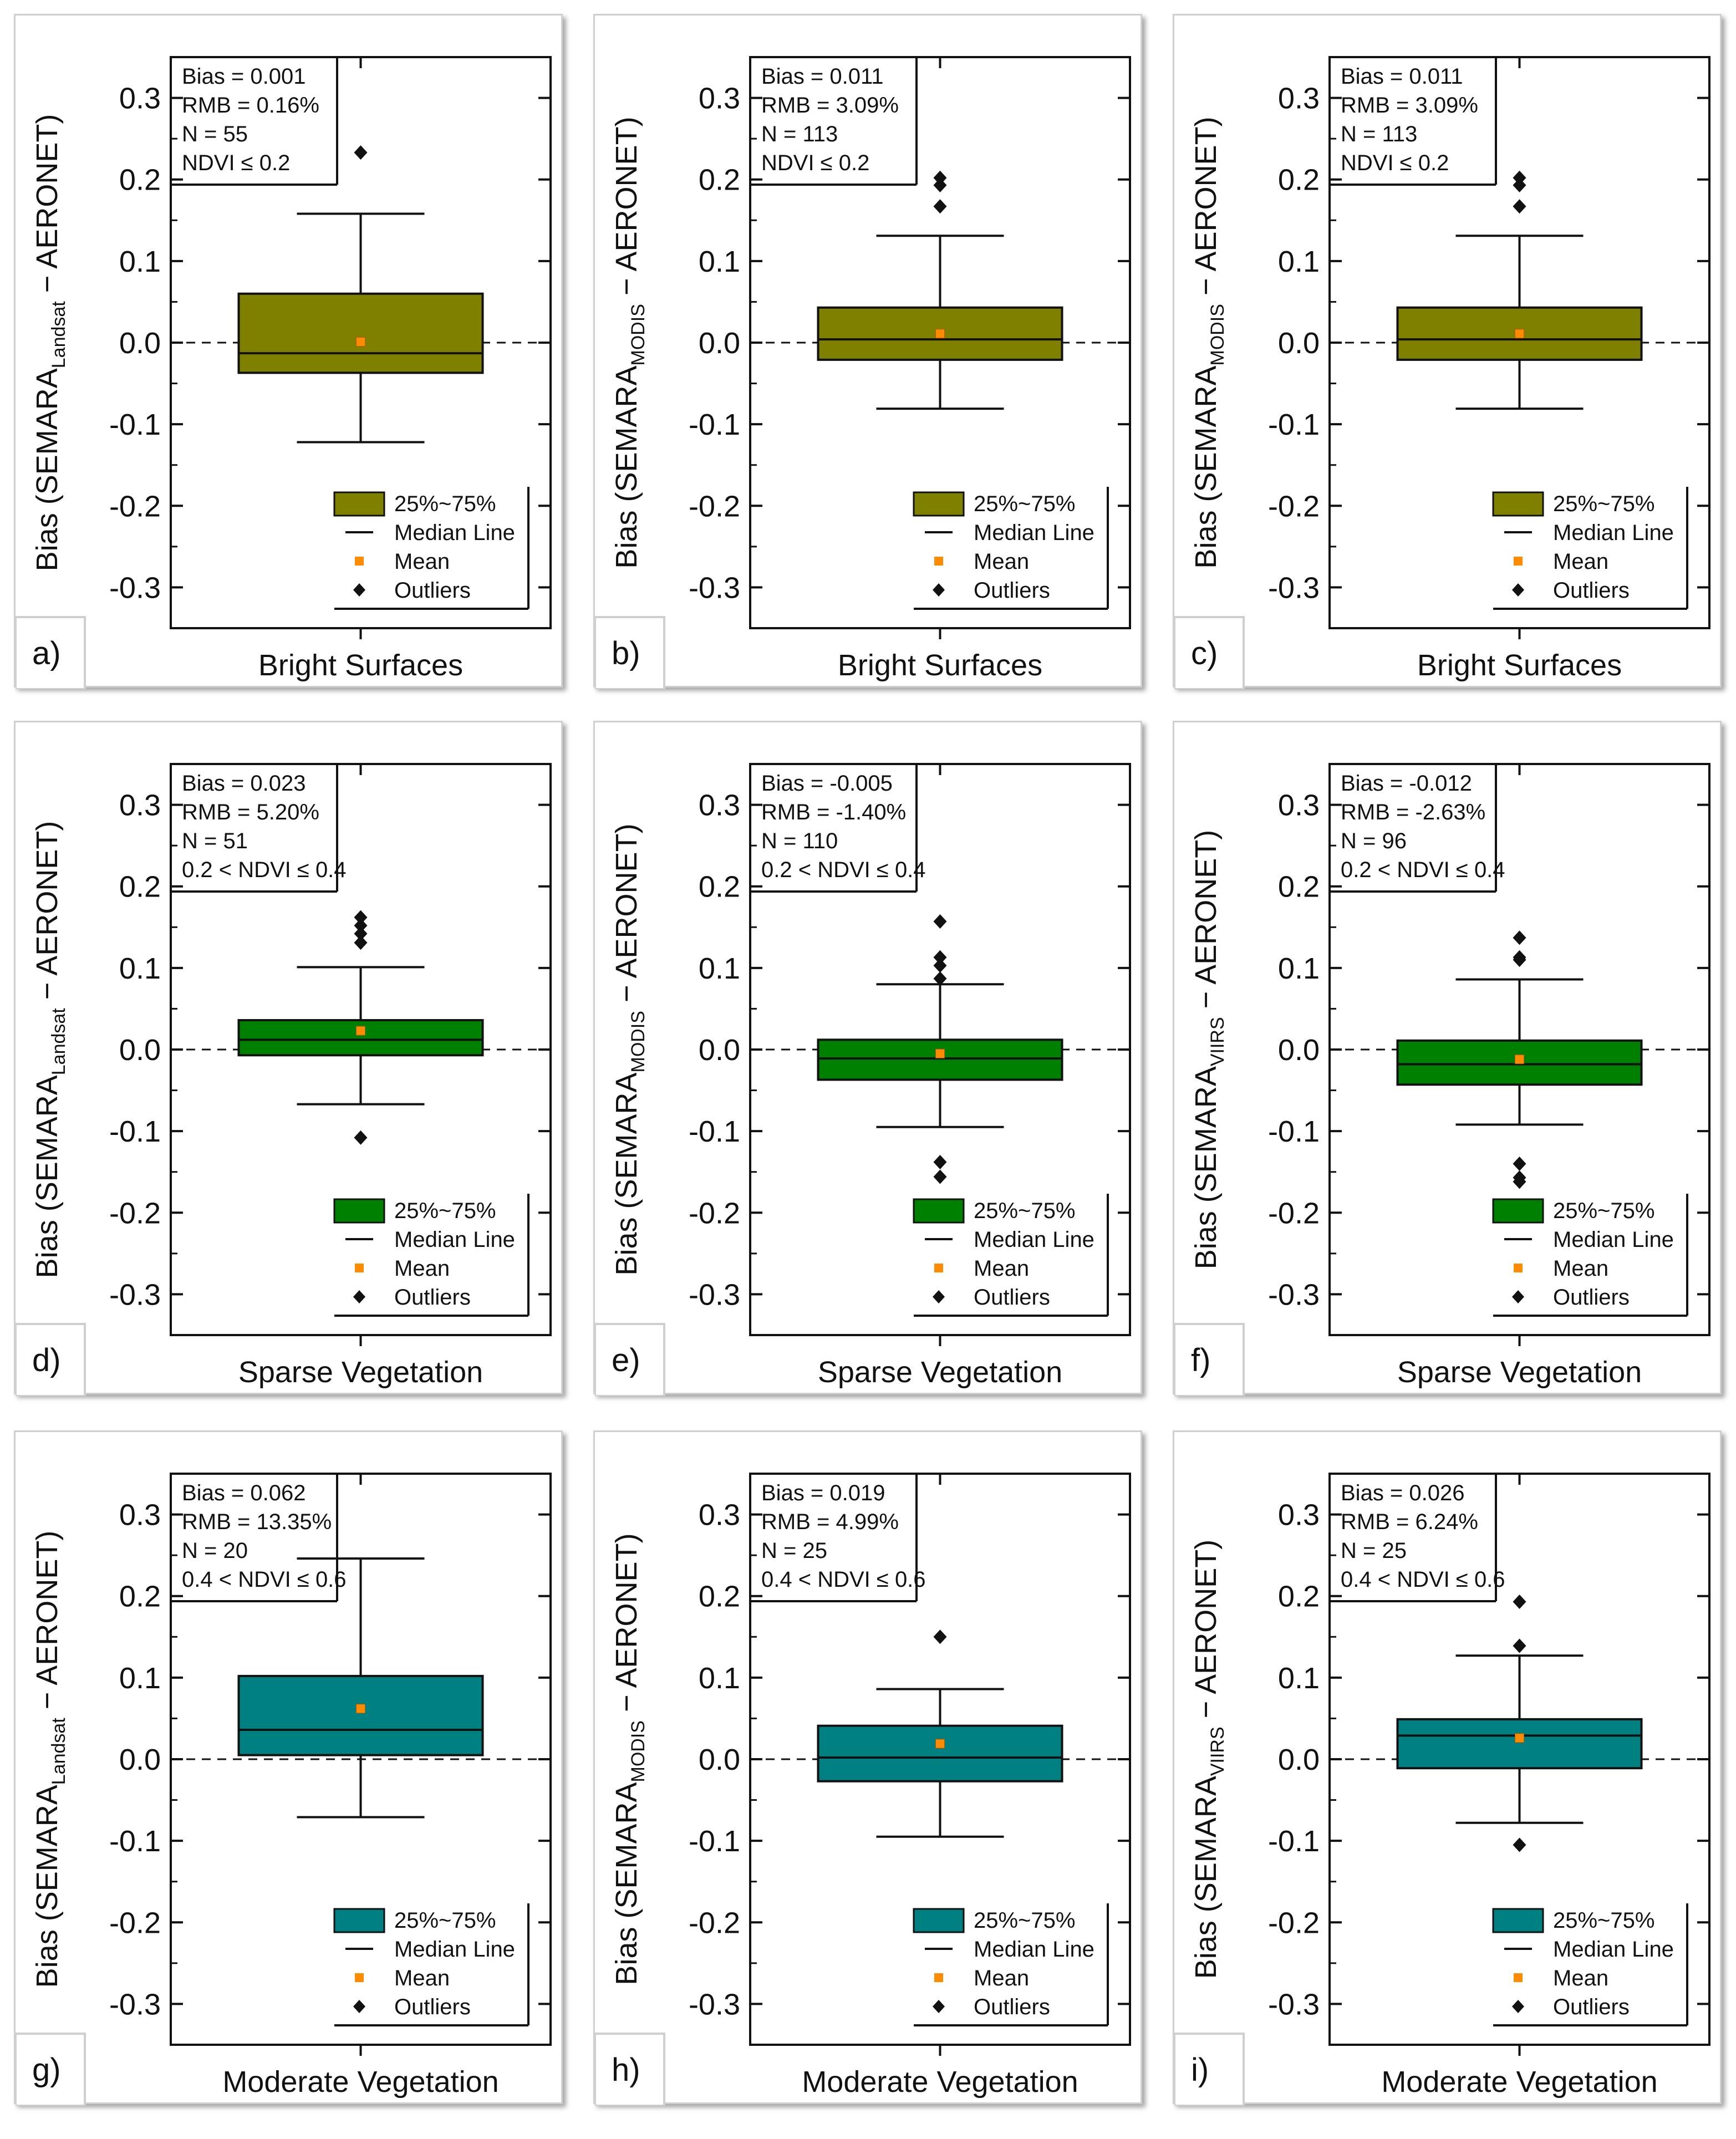 This screenshot has width=1736, height=2139. What do you see at coordinates (823, 1493) in the screenshot?
I see `stats-line: Bias = 0.019` at bounding box center [823, 1493].